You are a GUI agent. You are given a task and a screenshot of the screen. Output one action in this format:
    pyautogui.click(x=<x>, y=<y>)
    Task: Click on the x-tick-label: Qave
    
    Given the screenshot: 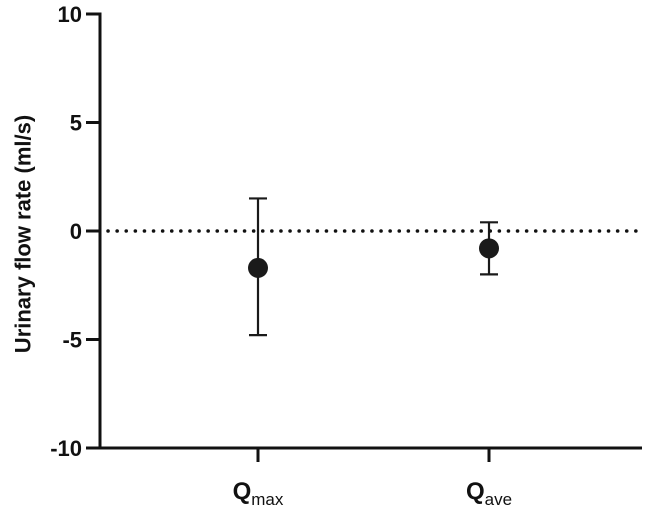 What is the action you would take?
    pyautogui.click(x=489, y=493)
    